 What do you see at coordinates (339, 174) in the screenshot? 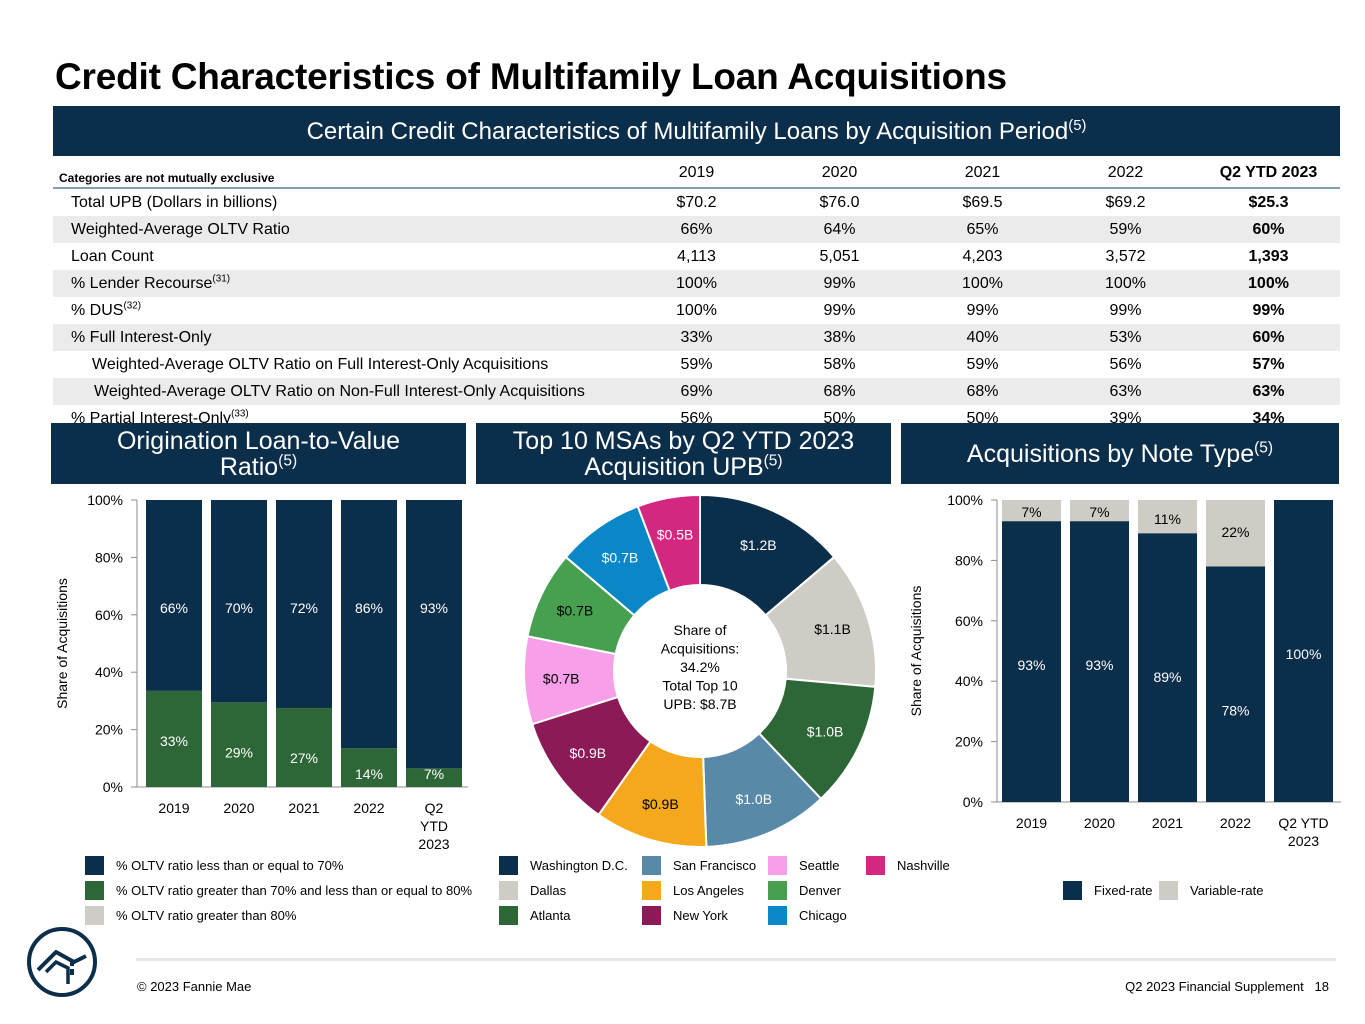
I see `category-note: Categories are not mutually exclusive` at bounding box center [339, 174].